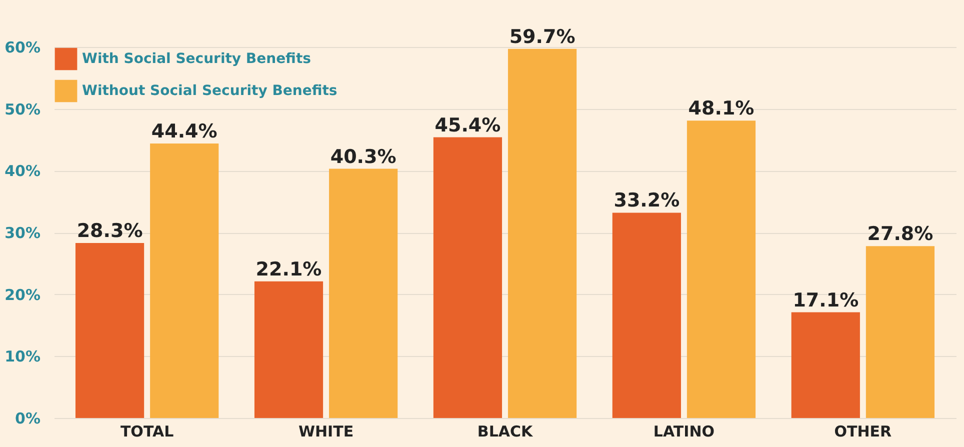  Describe the element at coordinates (184, 131) in the screenshot. I see `data-label: 44.4%` at that location.